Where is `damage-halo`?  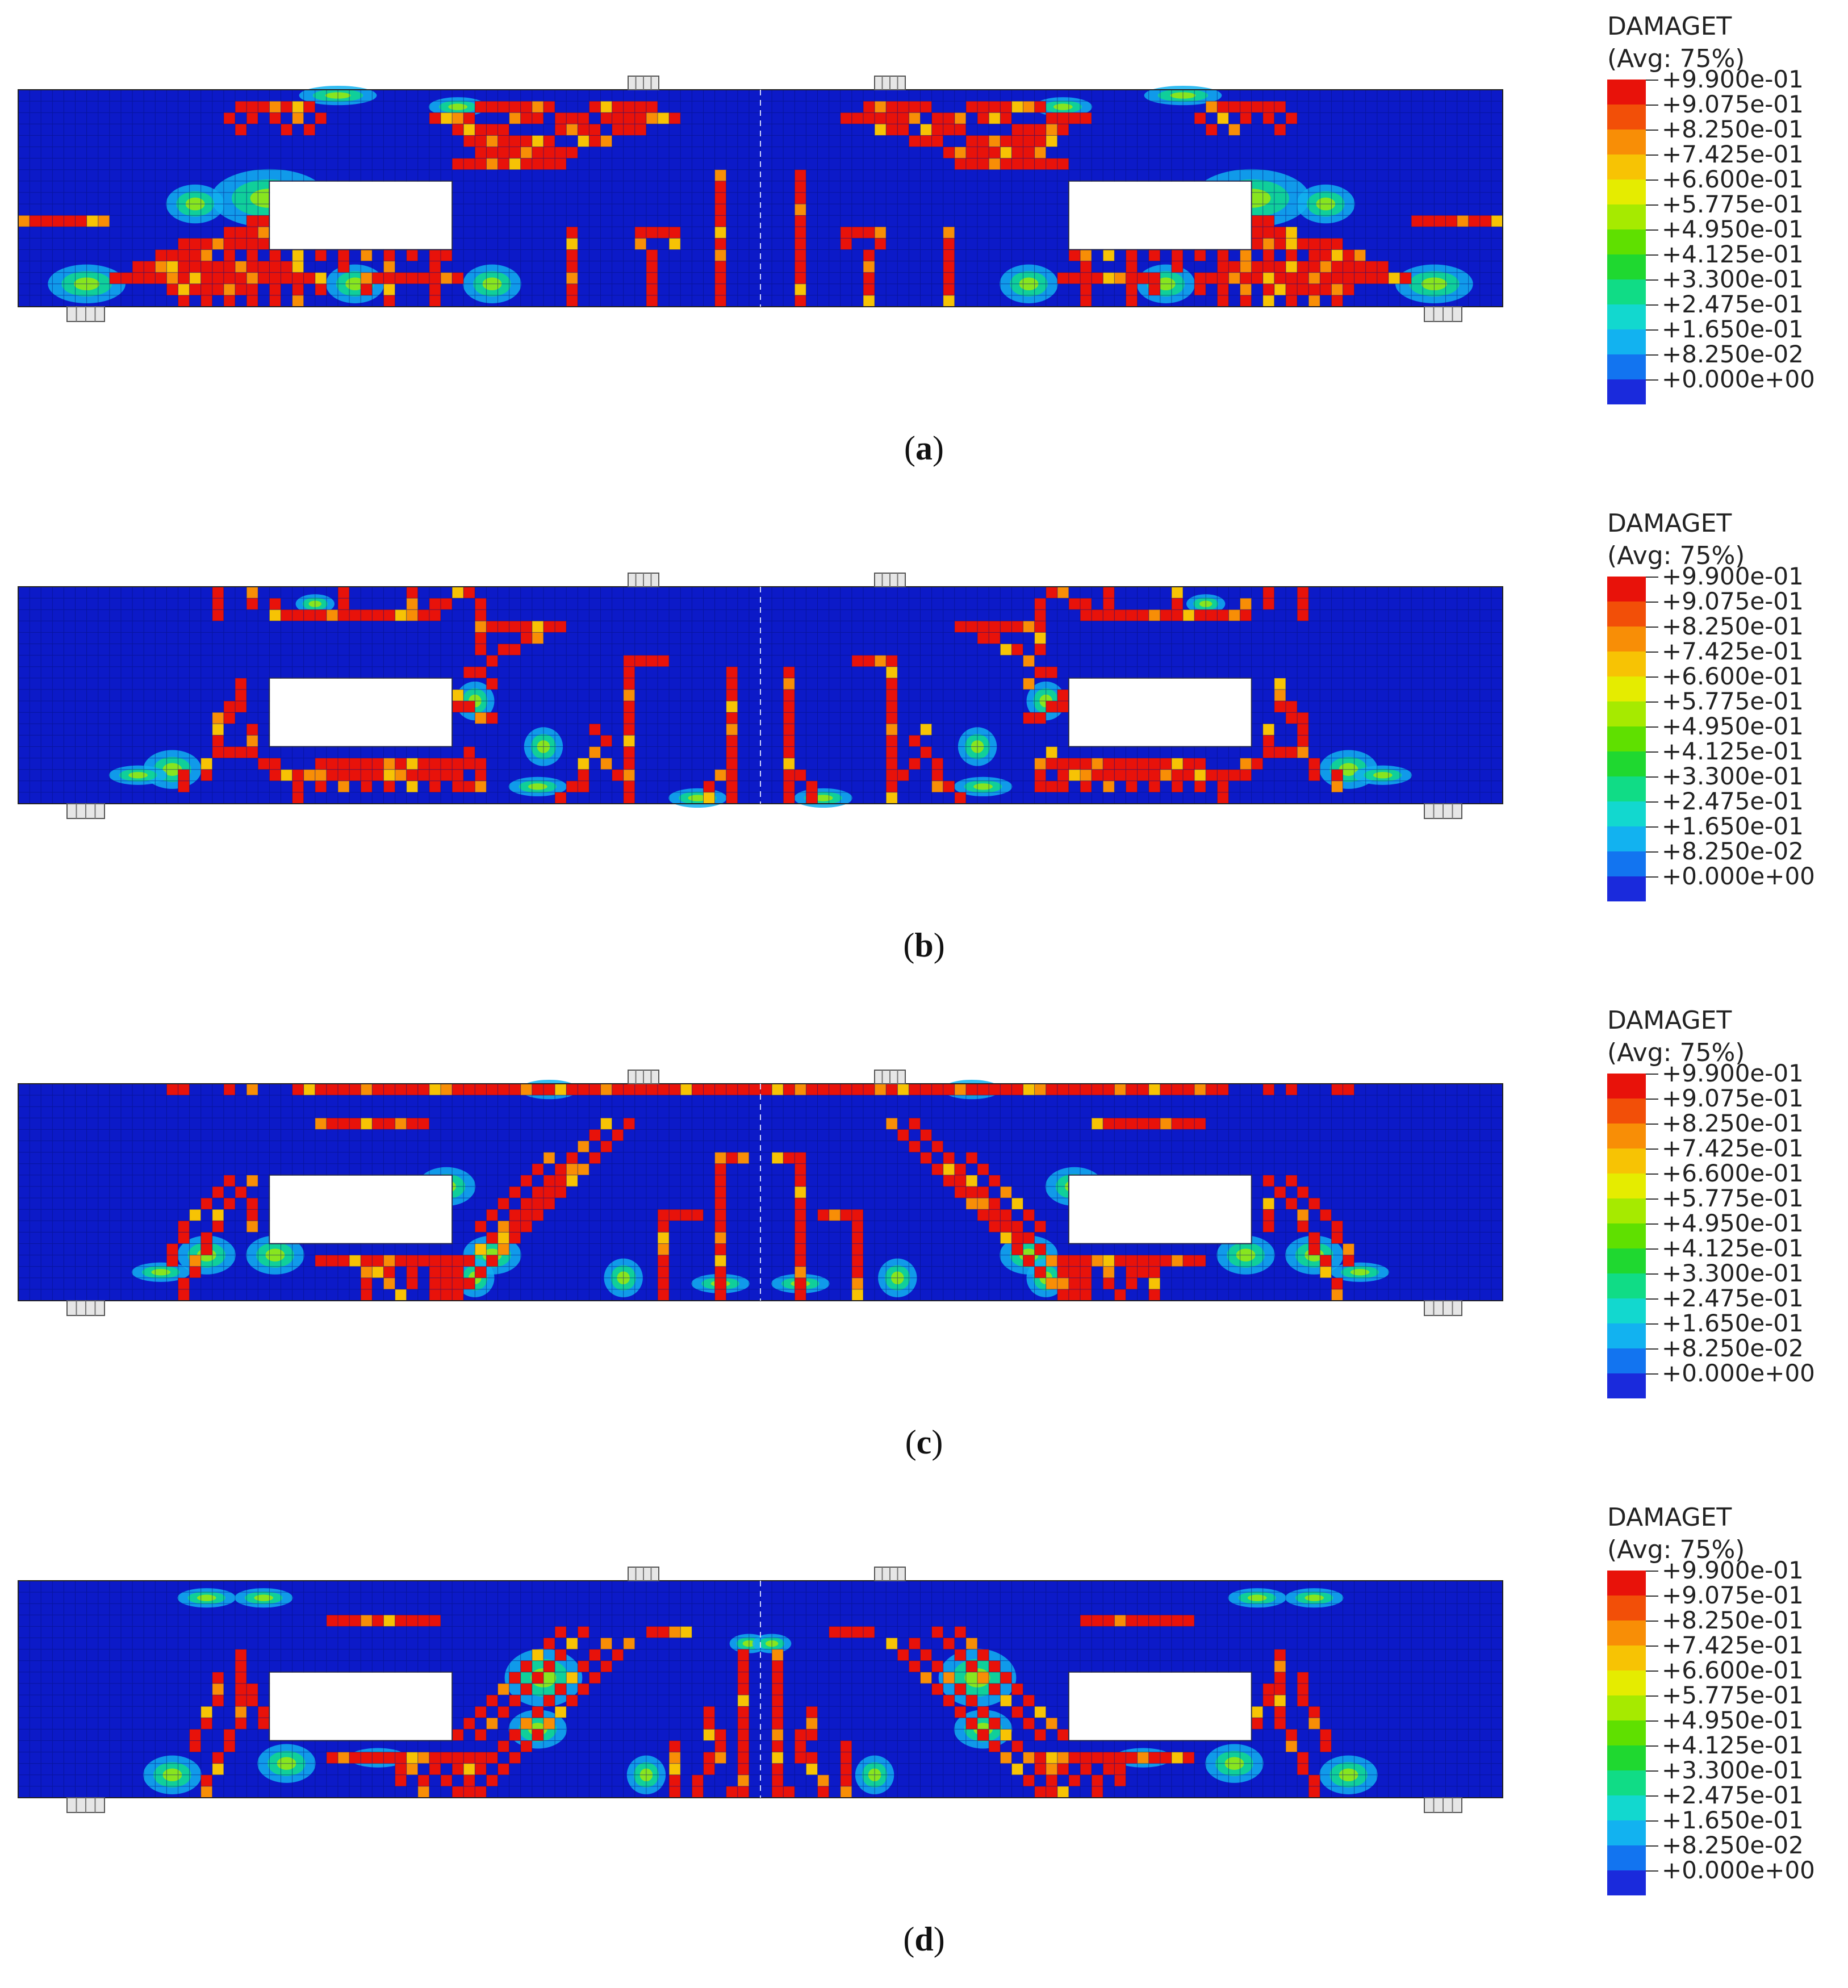 damage-halo is located at coordinates (161, 1272).